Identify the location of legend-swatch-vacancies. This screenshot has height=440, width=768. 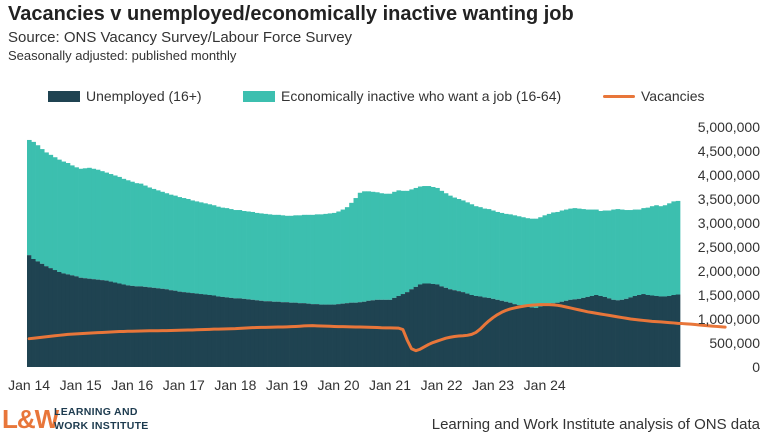
(619, 96).